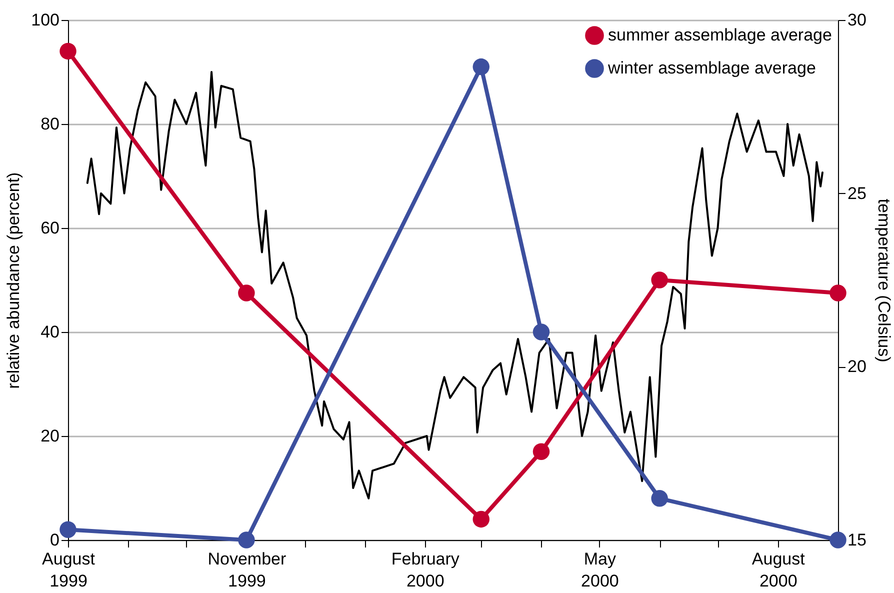 This screenshot has width=894, height=593. What do you see at coordinates (779, 570) in the screenshot?
I see `x-tick-label: August 2000` at bounding box center [779, 570].